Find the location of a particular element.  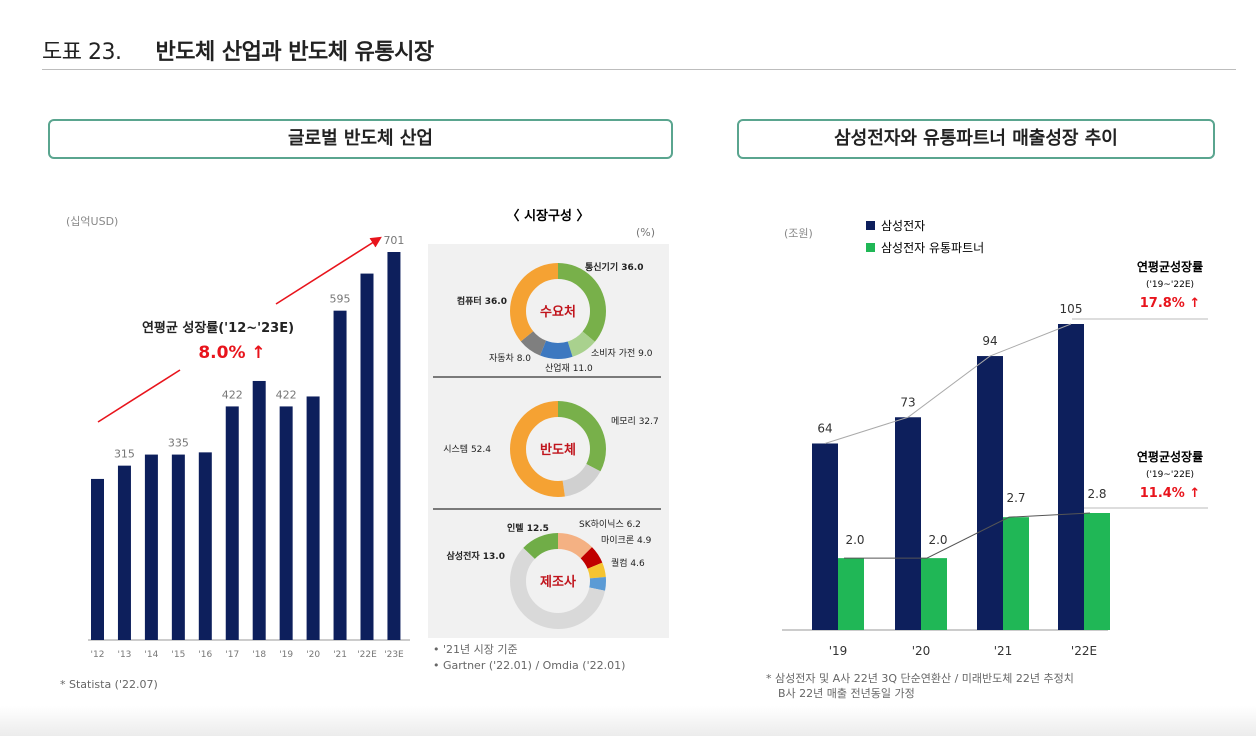

label-samsung: 삼성전자 13.0 is located at coordinates (476, 556).